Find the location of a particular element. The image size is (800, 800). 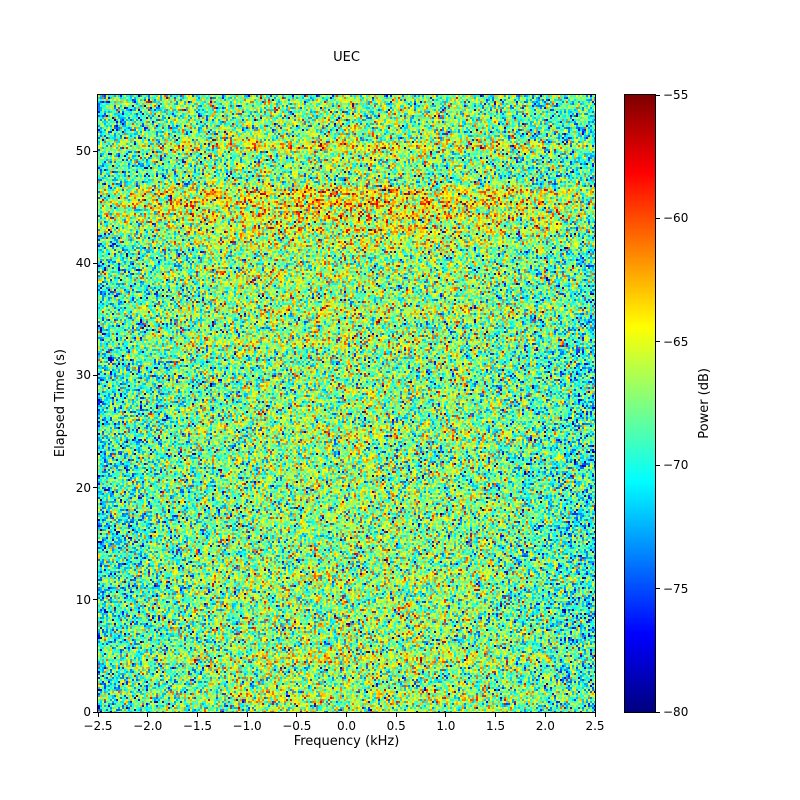

x-tick-label: −0.5 is located at coordinates (297, 726).